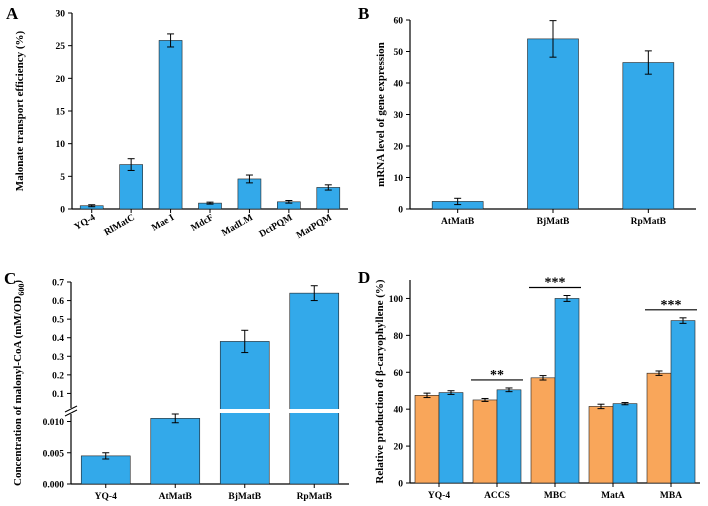 This screenshot has width=708, height=506. Describe the element at coordinates (58, 284) in the screenshot. I see `panel-c-y-tick-label: 0.7` at that location.